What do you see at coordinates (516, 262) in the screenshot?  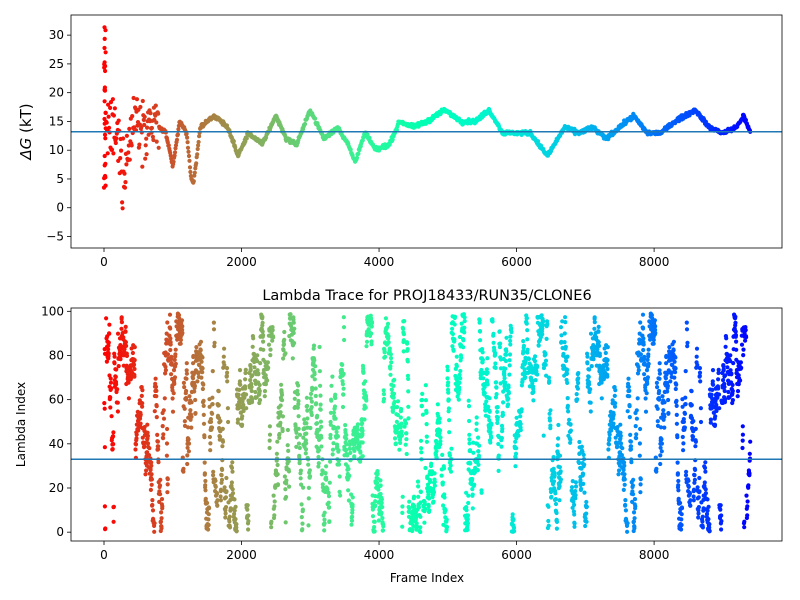 I see `delta-g-x-tick-label: 6000` at bounding box center [516, 262].